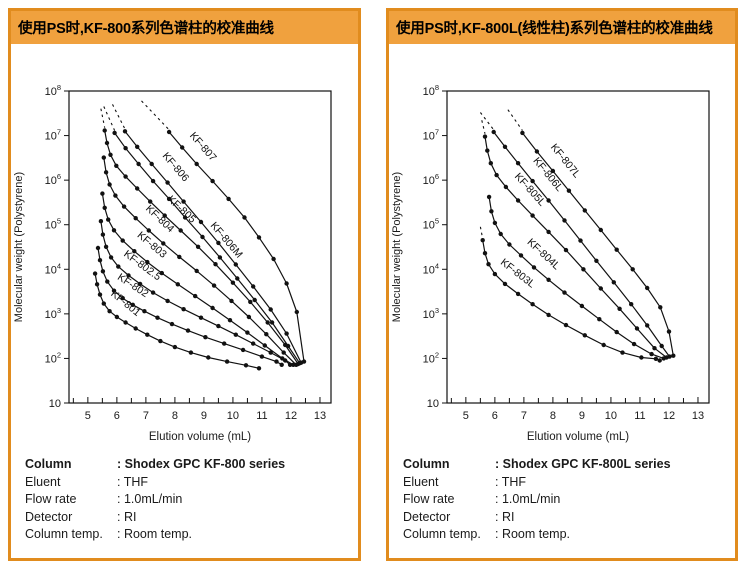  Describe the element at coordinates (201, 464) in the screenshot. I see `info-value: : Shodex GPC KF-800 series` at that location.